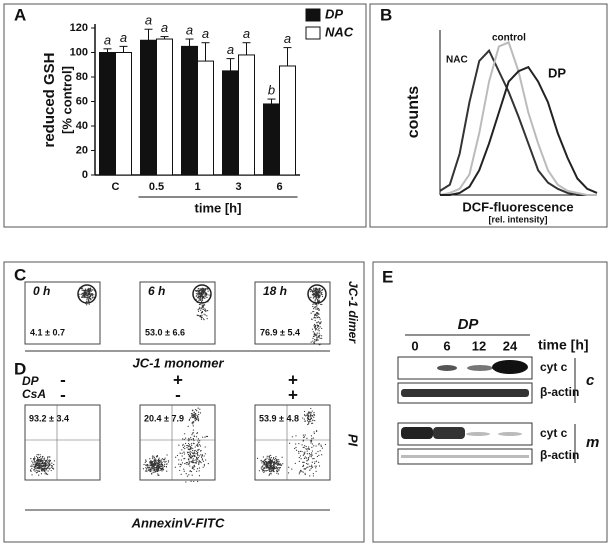 This screenshot has height=548, width=612. What do you see at coordinates (486, 399) in the screenshot?
I see `western-blots` at bounding box center [486, 399].